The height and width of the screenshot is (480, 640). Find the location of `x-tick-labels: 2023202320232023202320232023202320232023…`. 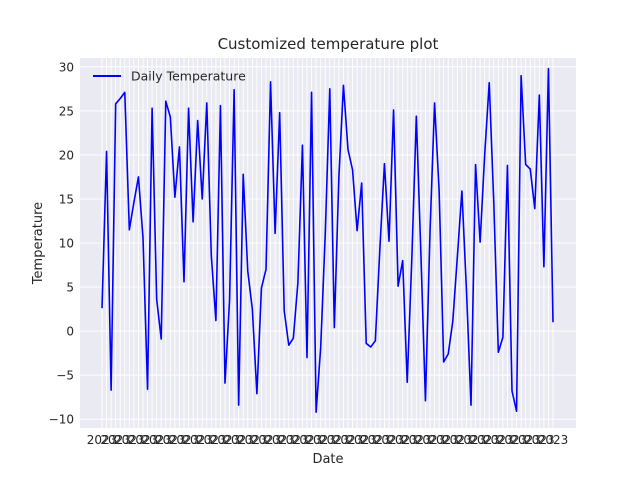

x-tick-labels: 2023202320232023202320232023202320232023… is located at coordinates (328, 440).